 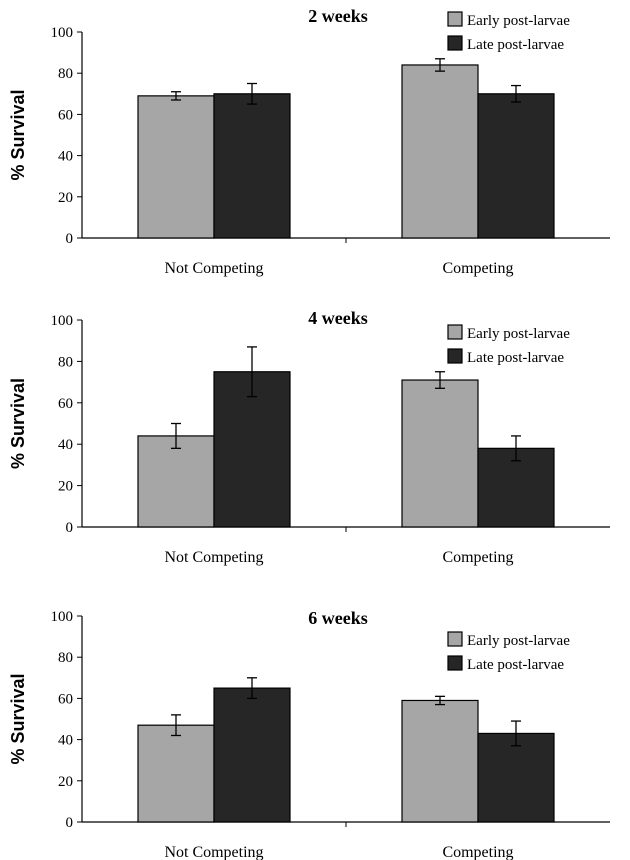 What do you see at coordinates (338, 318) in the screenshot?
I see `chart-title: 4 weeks` at bounding box center [338, 318].